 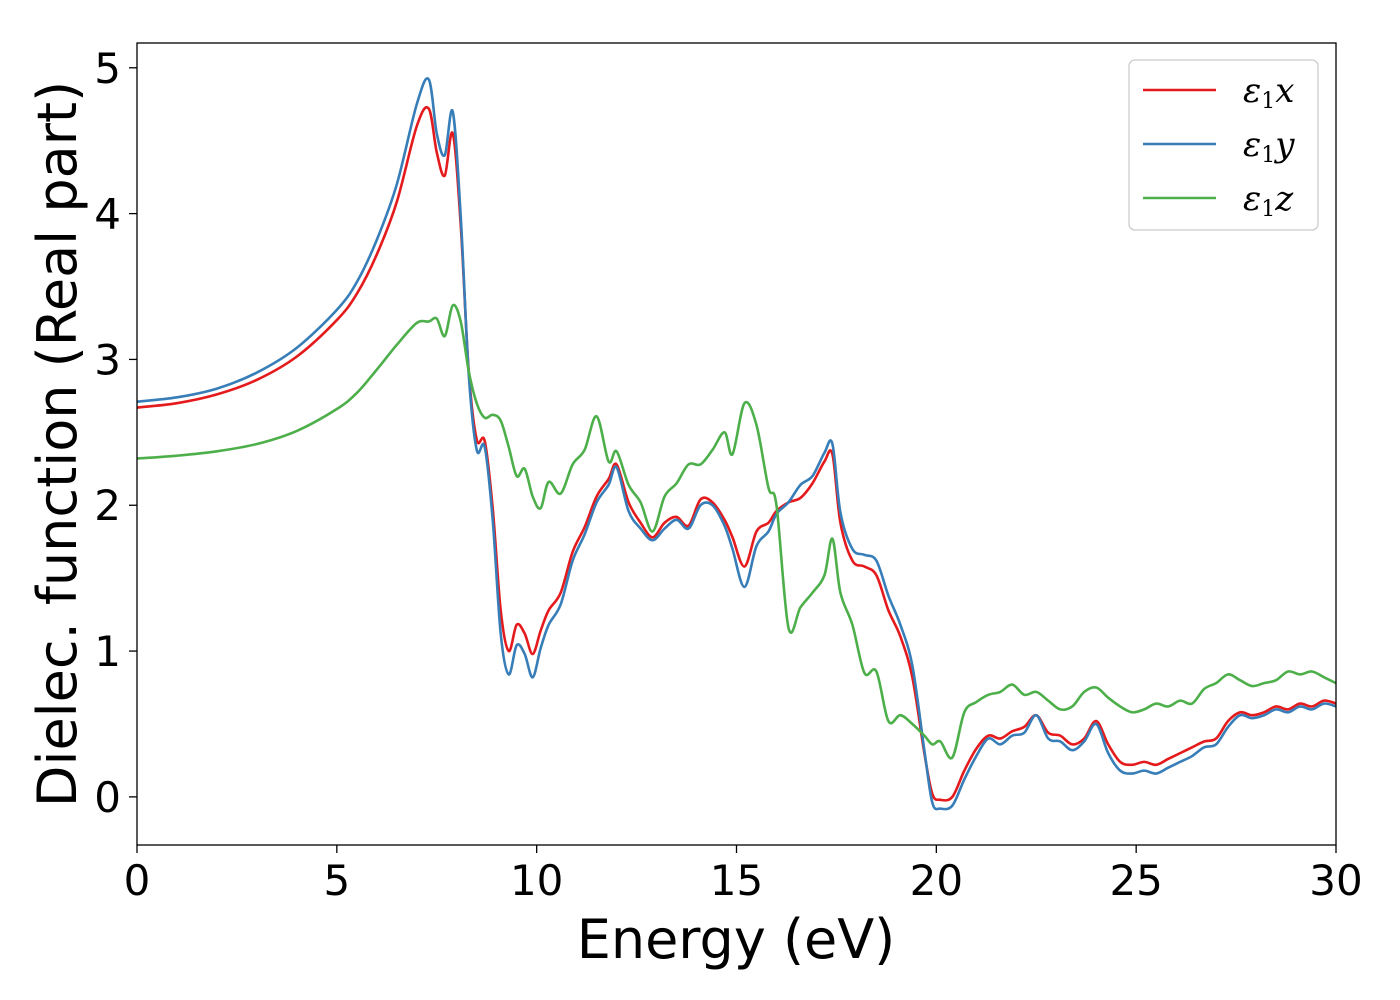 What do you see at coordinates (137, 880) in the screenshot?
I see `x-tick-label: 0` at bounding box center [137, 880].